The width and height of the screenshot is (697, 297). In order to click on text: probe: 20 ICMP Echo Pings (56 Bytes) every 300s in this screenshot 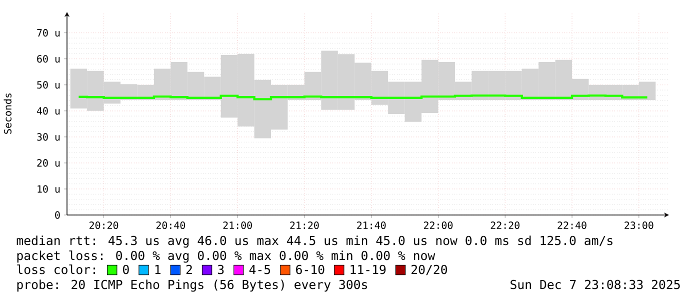, I will do `click(192, 286)`.